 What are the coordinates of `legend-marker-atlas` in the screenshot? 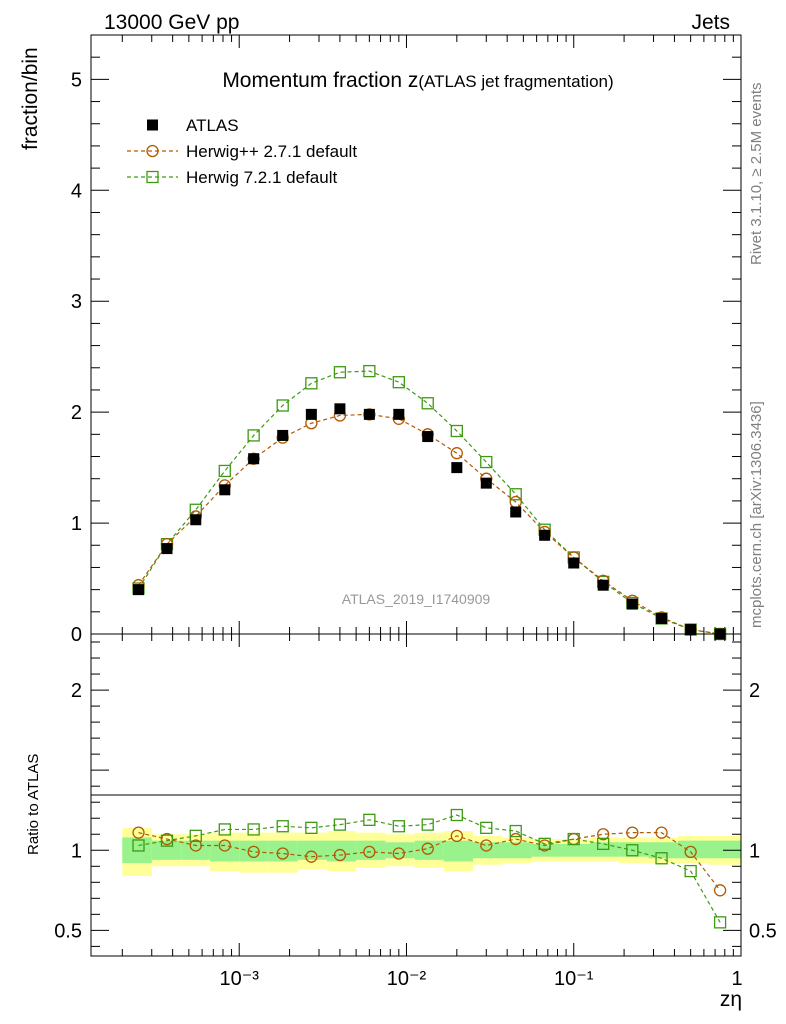 It's located at (152, 125).